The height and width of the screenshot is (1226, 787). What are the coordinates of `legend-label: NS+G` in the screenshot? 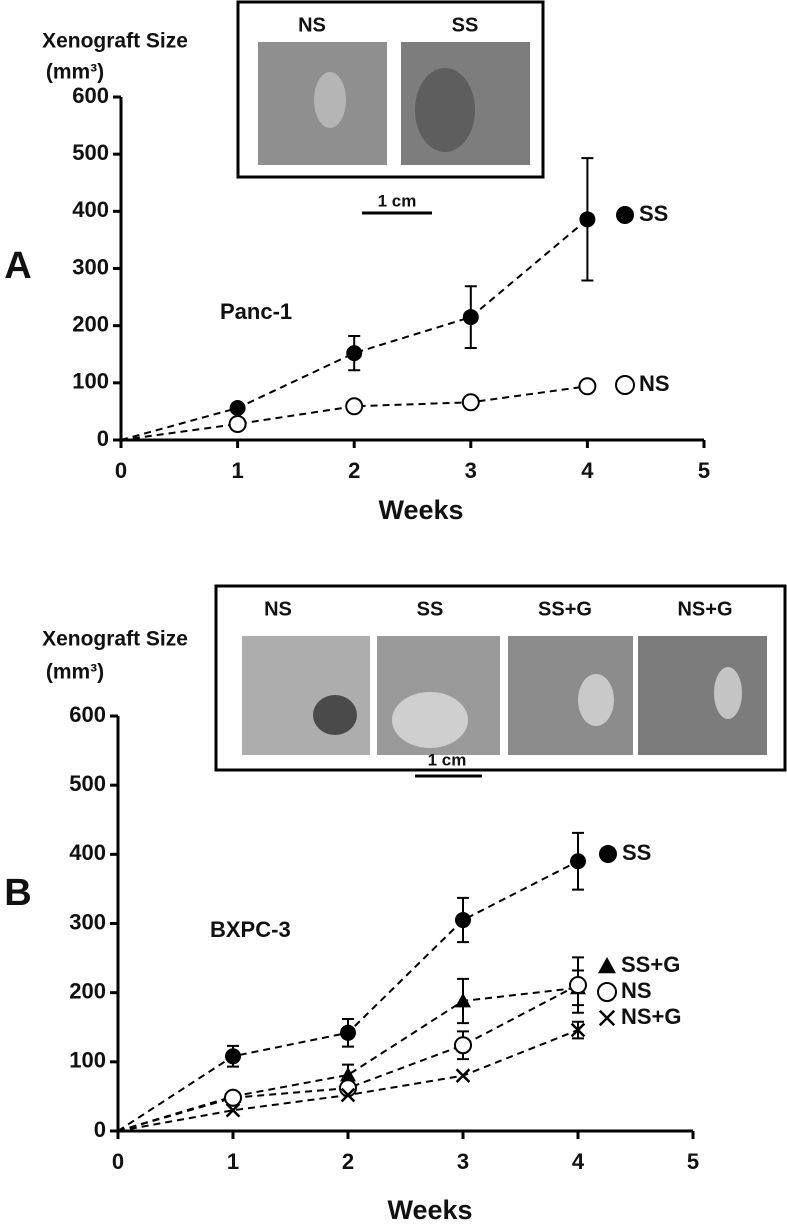 It's located at (651, 1016).